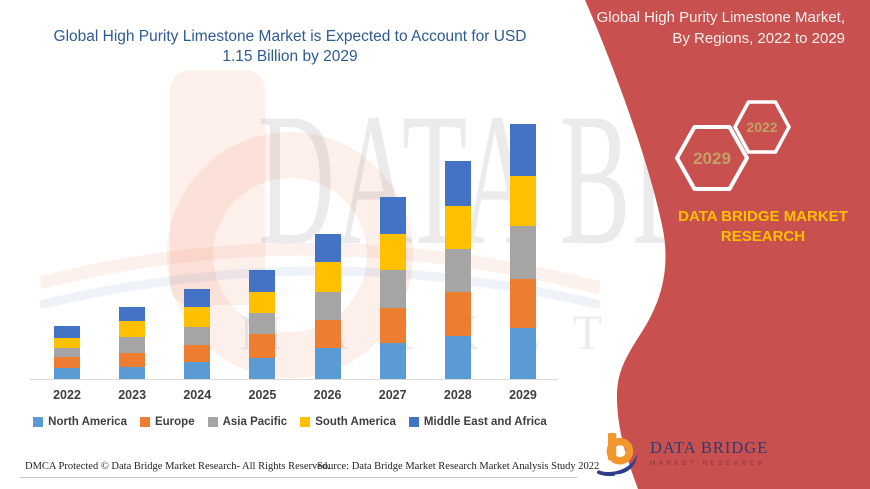 The image size is (870, 489). I want to click on bar-2022, so click(67, 352).